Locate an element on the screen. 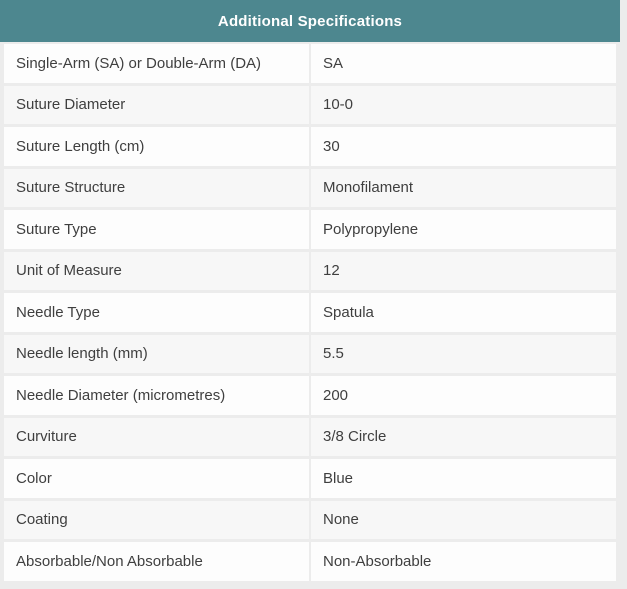  table-row: Suture Diameter 10-0 is located at coordinates (310, 104).